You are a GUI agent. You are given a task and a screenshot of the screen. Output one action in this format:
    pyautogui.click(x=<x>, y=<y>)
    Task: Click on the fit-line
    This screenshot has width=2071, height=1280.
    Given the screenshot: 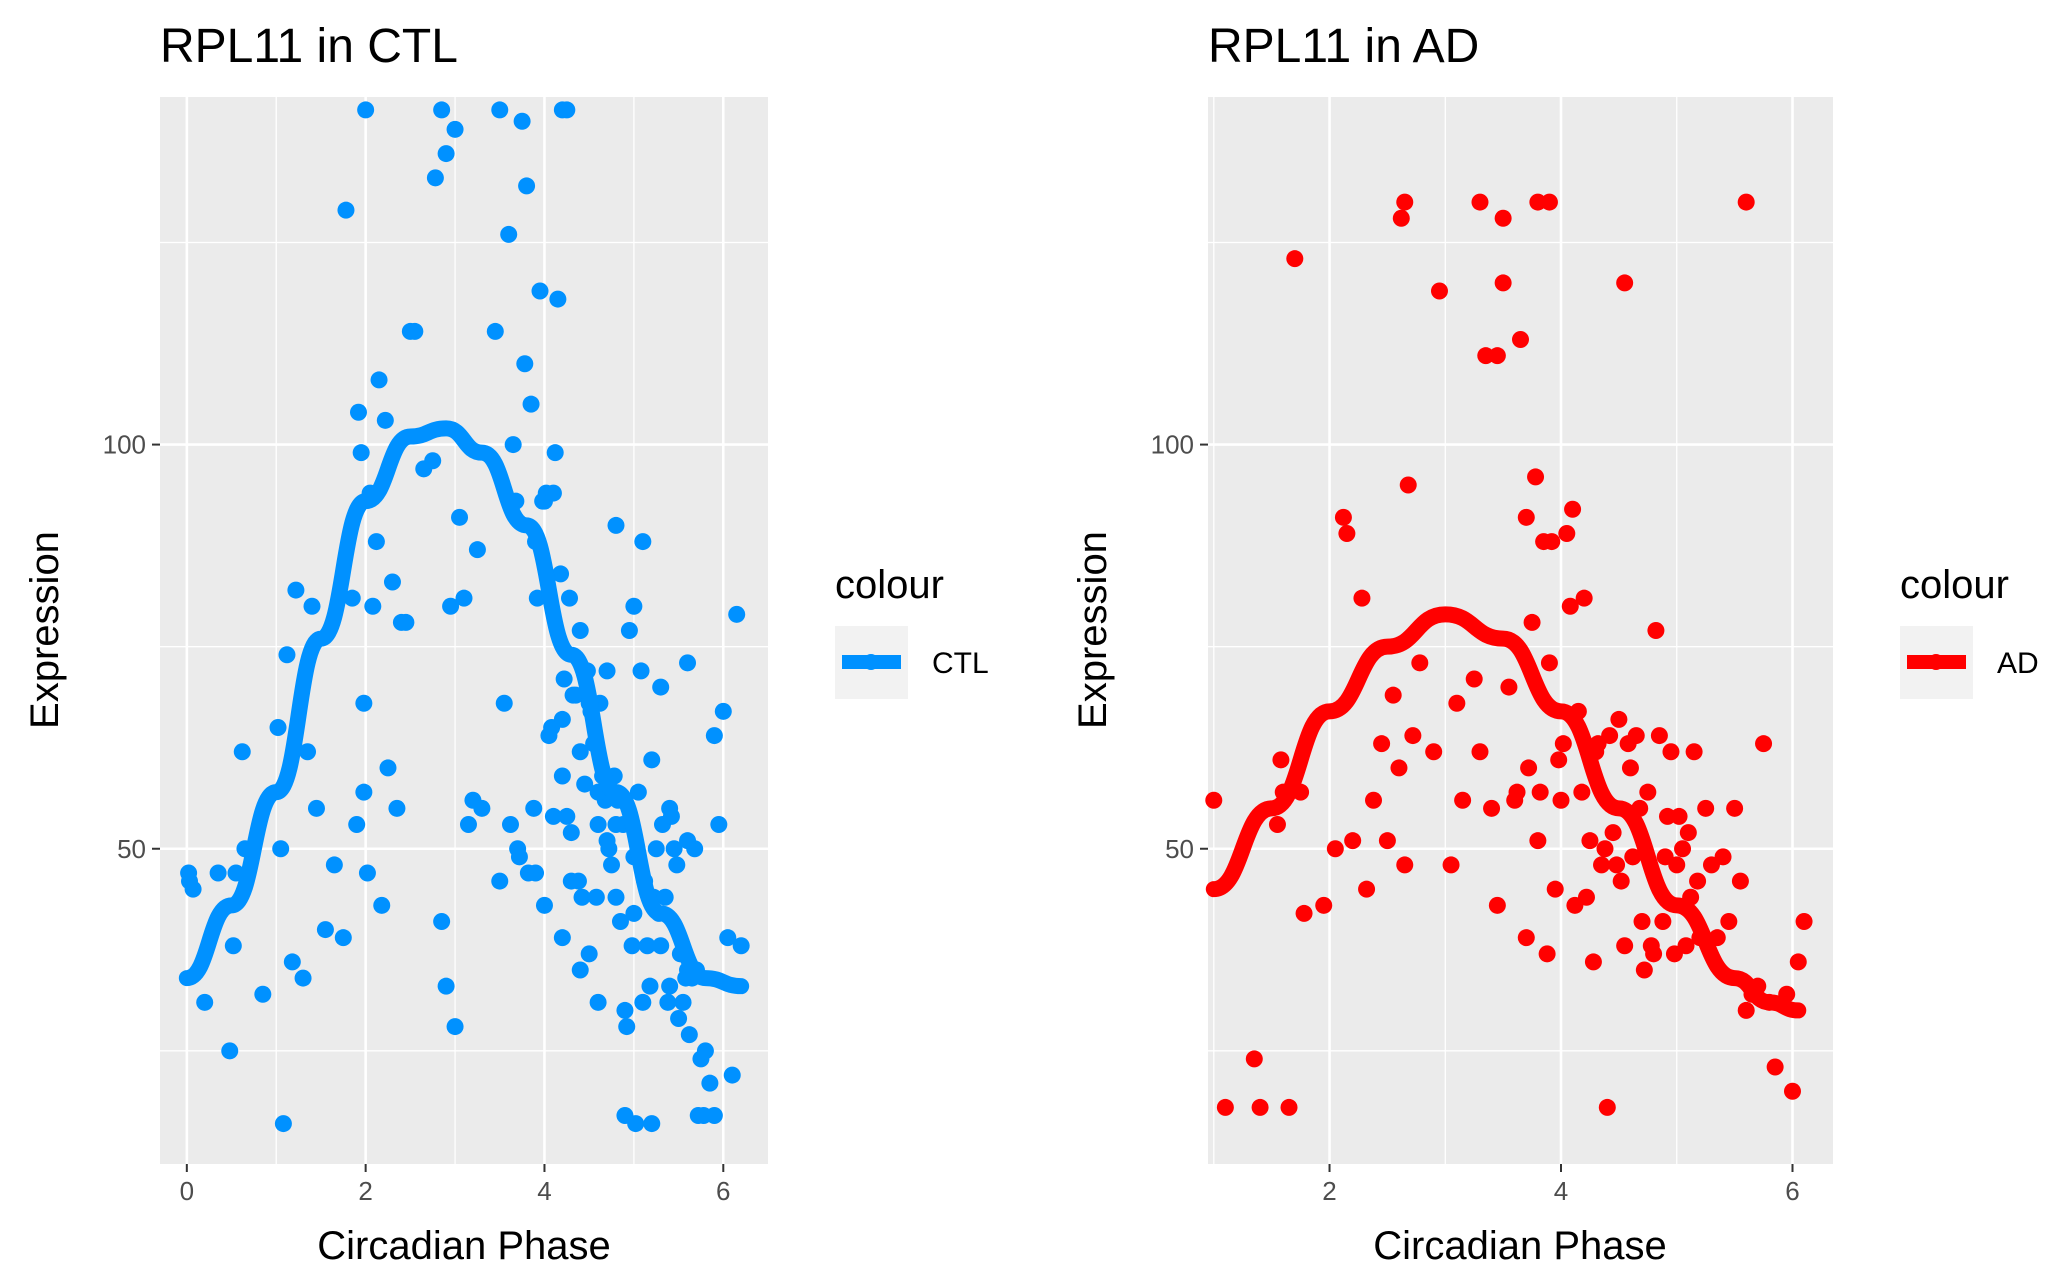 What is the action you would take?
    pyautogui.click(x=464, y=707)
    